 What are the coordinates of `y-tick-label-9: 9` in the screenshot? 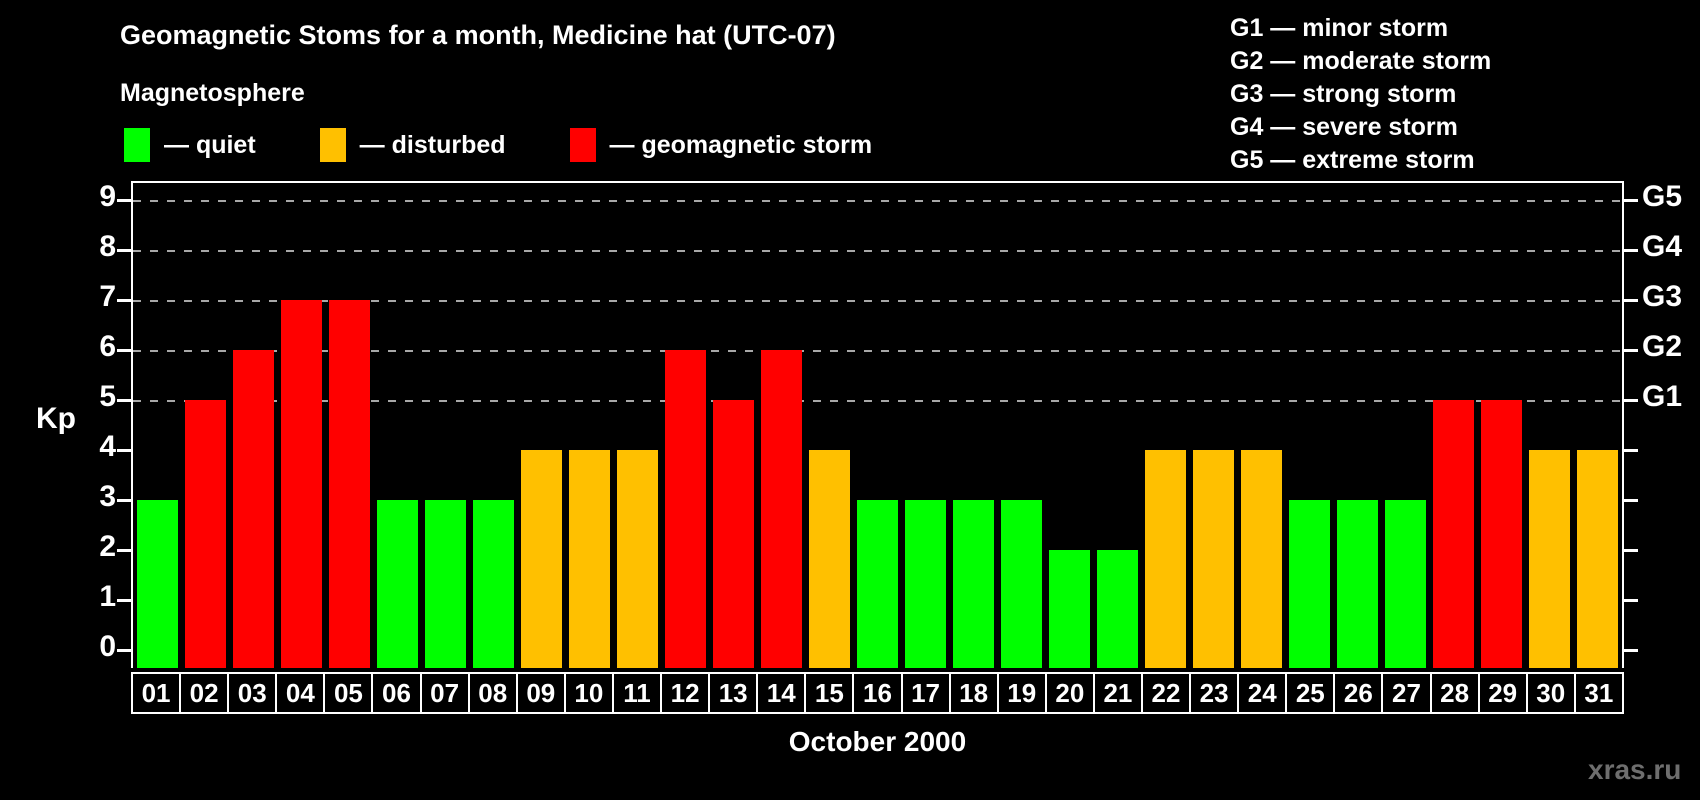 It's located at (107, 196).